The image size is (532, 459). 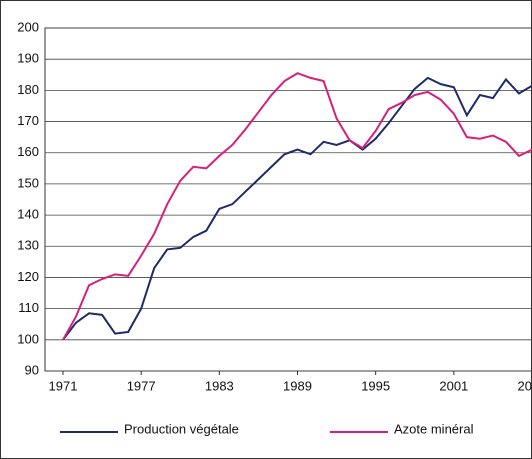 What do you see at coordinates (28, 151) in the screenshot?
I see `y-tick-label: 160` at bounding box center [28, 151].